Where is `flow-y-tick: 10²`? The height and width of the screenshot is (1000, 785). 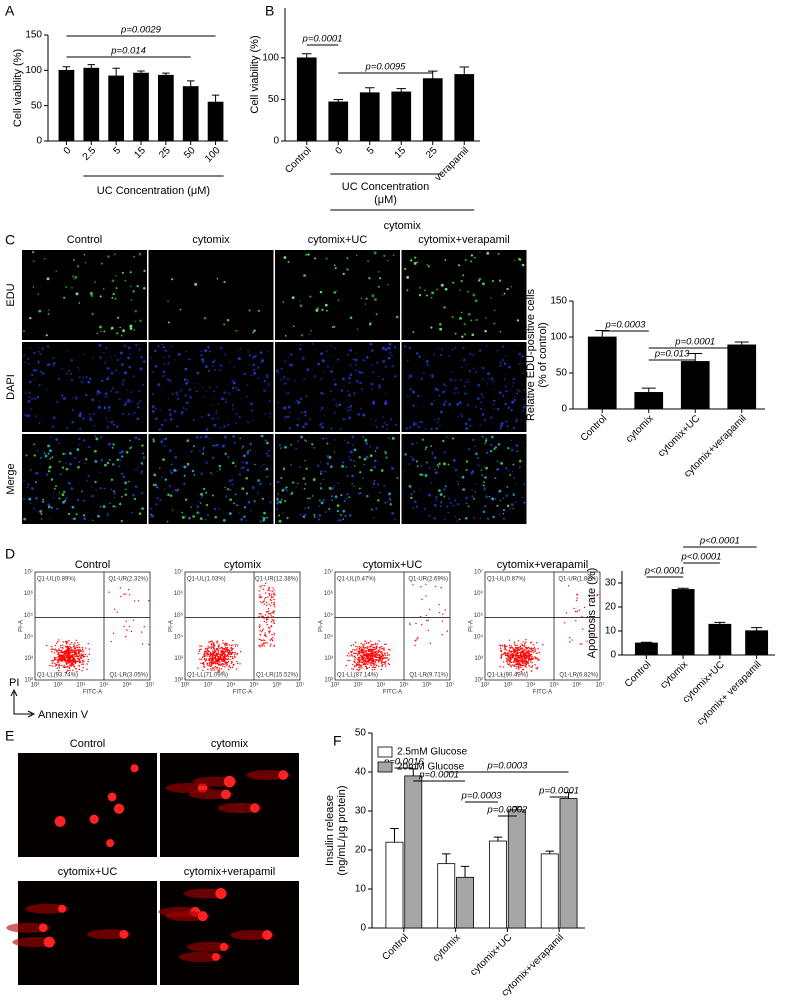 flow-y-tick: 10² is located at coordinates (178, 681).